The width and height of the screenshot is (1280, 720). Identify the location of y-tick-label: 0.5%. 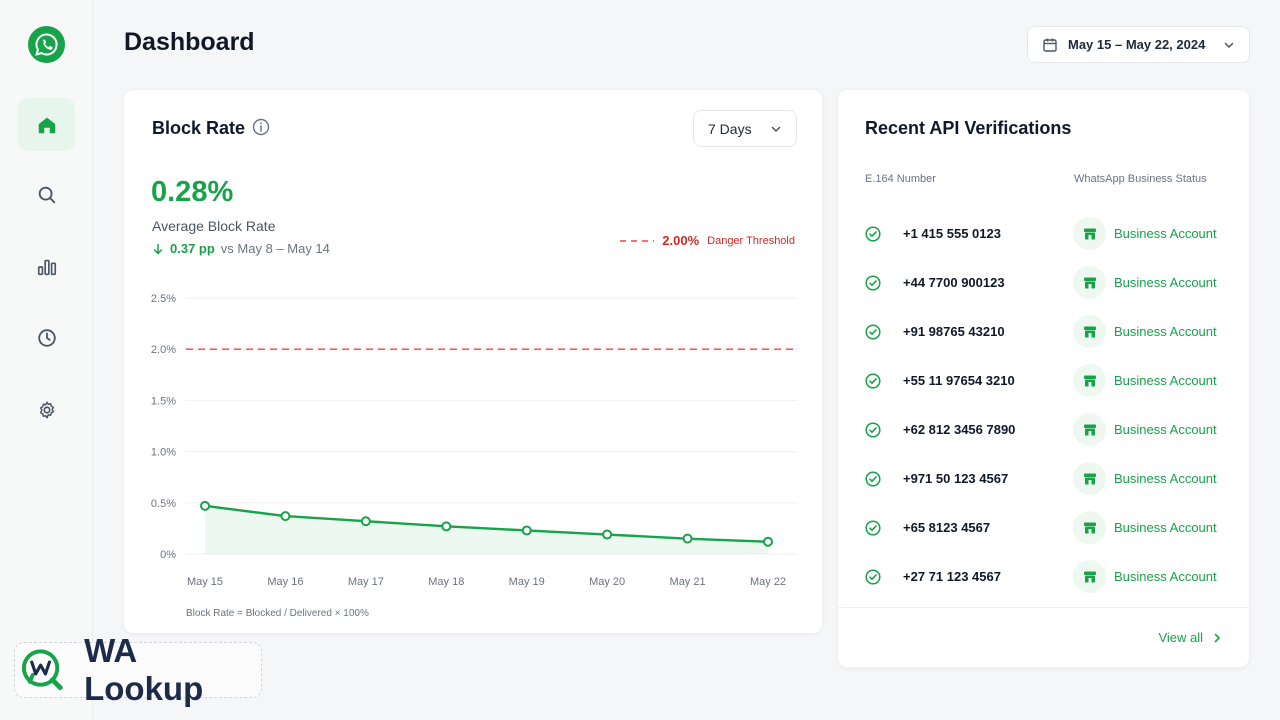
(163, 504).